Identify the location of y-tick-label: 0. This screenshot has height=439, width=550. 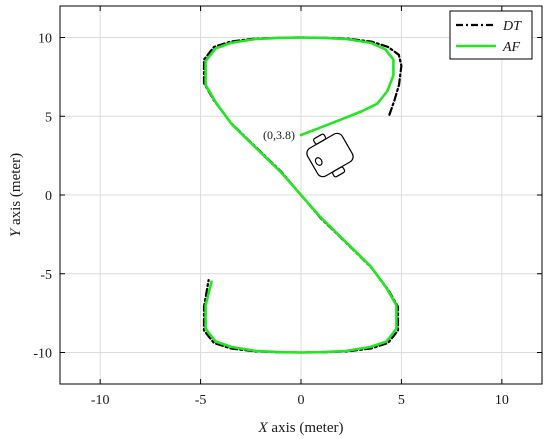
(48, 196).